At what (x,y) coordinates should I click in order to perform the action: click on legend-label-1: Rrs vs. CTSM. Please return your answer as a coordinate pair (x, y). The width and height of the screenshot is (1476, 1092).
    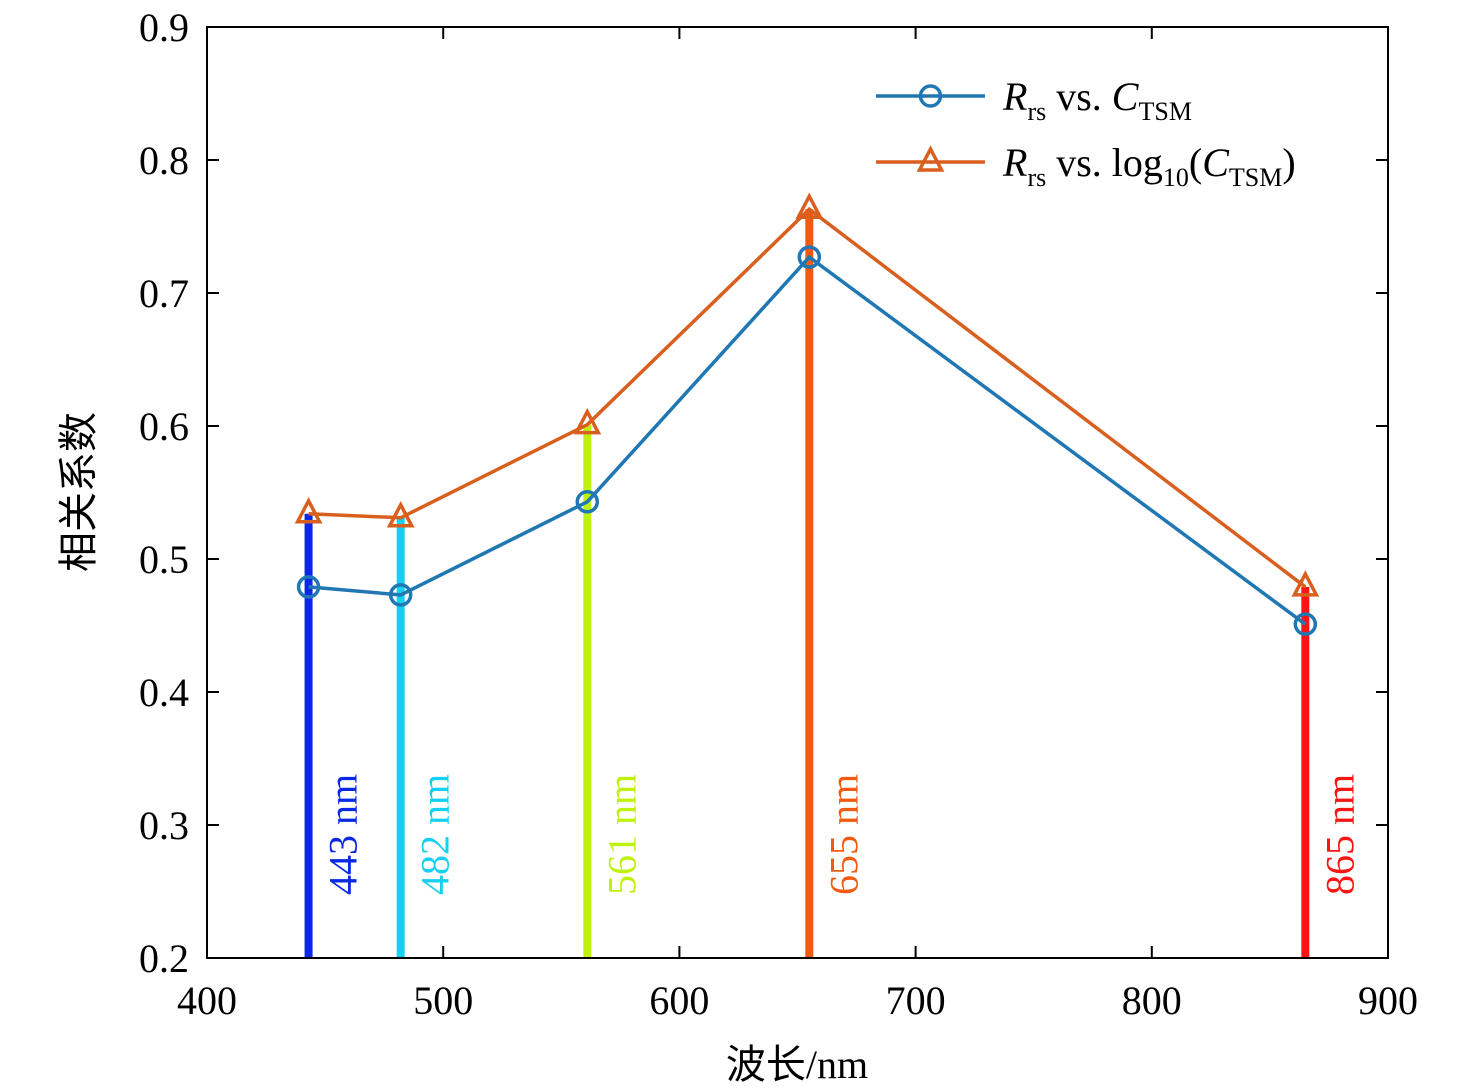
    Looking at the image, I should click on (1097, 100).